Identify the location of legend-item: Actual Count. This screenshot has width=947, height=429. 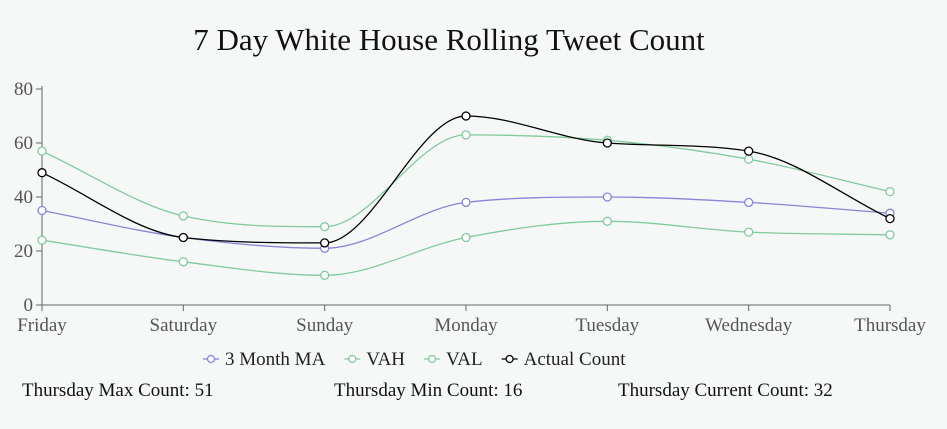
(564, 359).